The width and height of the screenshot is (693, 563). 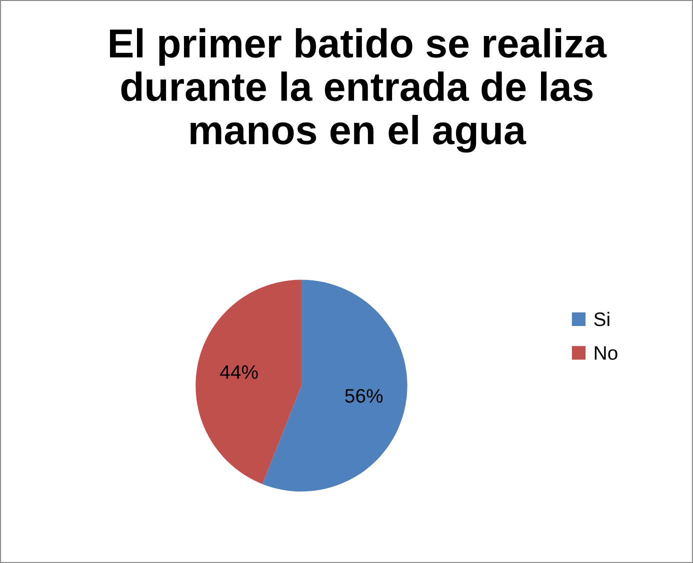 What do you see at coordinates (602, 319) in the screenshot?
I see `legend-label: Si` at bounding box center [602, 319].